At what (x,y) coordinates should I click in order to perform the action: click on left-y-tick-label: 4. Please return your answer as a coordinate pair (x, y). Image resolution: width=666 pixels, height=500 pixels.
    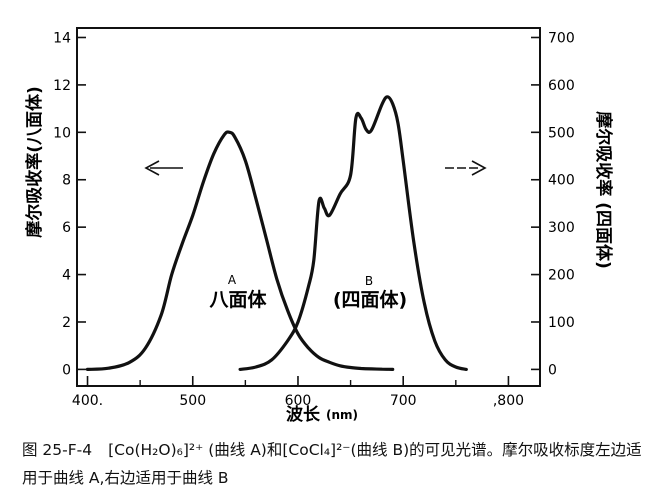
    Looking at the image, I should click on (66, 276).